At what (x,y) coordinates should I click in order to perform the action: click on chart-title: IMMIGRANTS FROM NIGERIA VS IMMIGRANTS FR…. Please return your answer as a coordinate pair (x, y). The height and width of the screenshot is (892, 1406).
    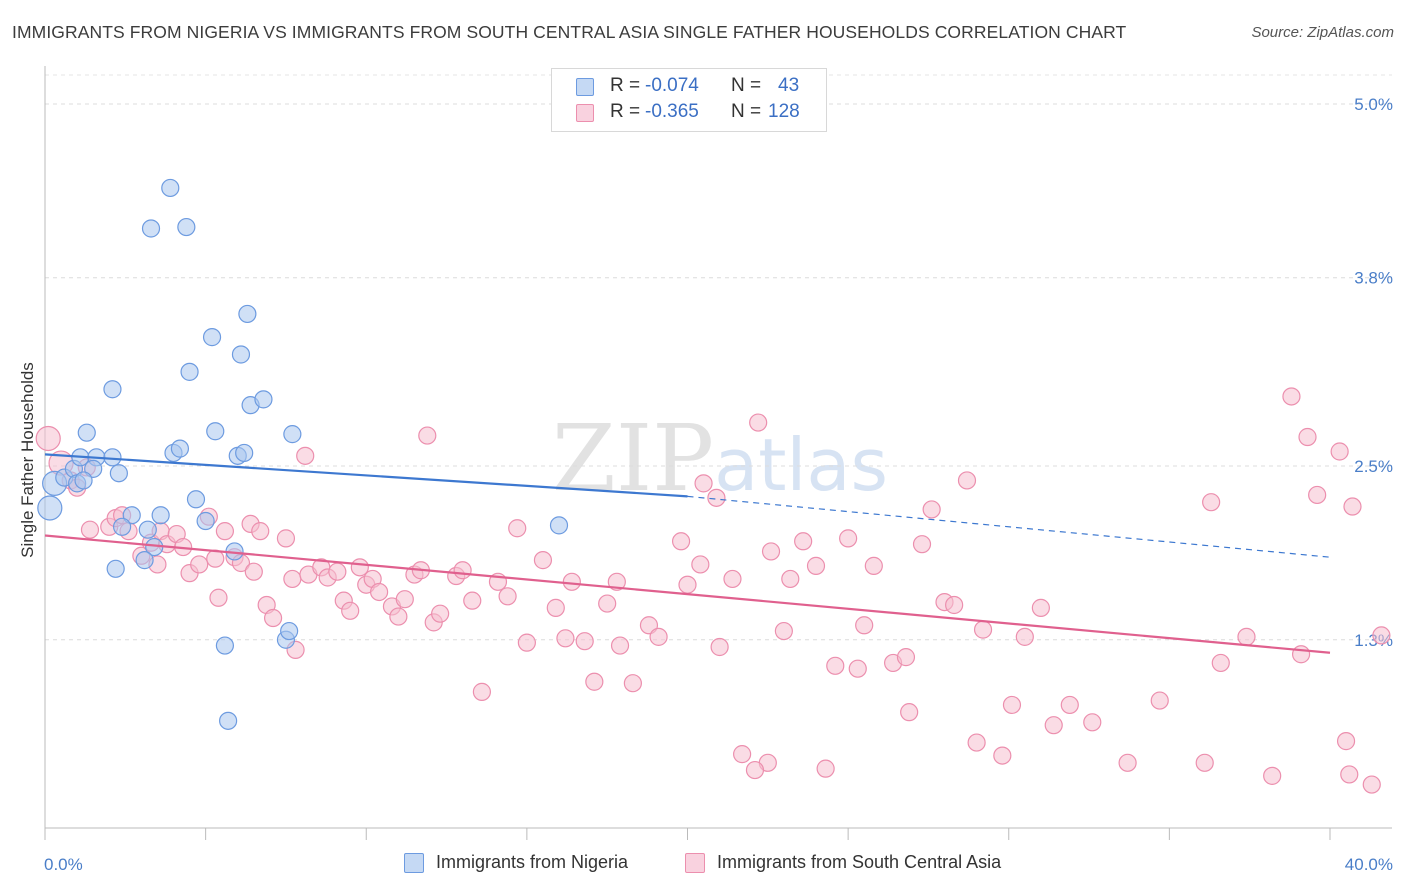
    Looking at the image, I should click on (569, 32).